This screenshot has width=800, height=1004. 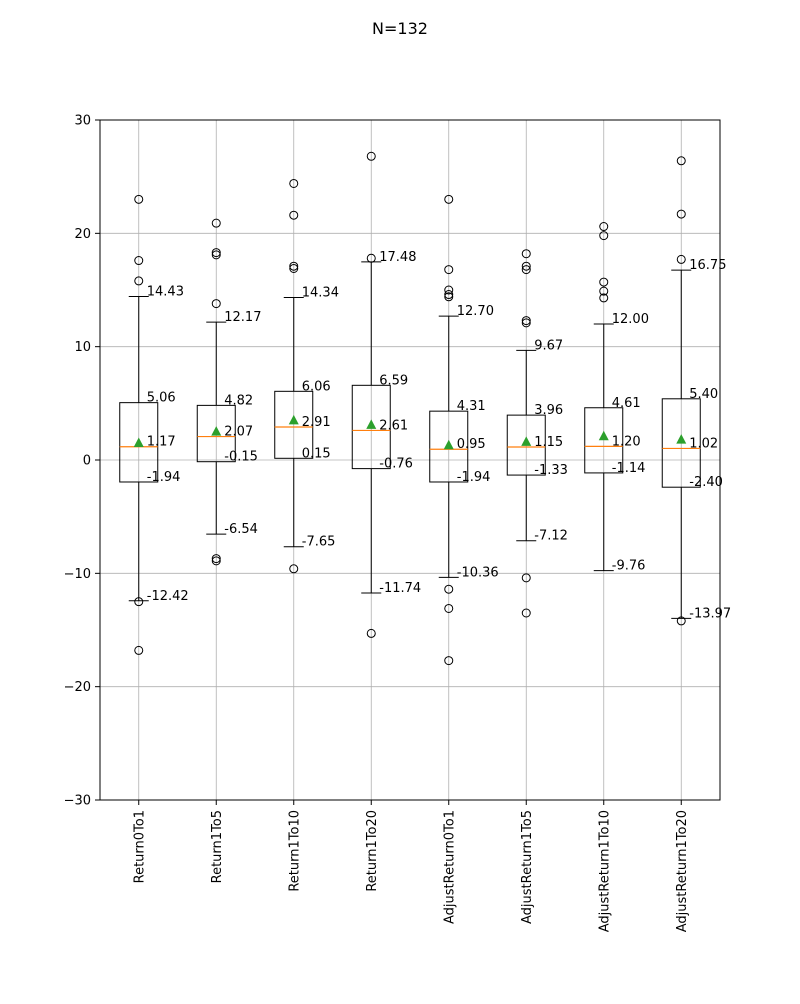 I want to click on q3-label: 4.61, so click(x=626, y=403).